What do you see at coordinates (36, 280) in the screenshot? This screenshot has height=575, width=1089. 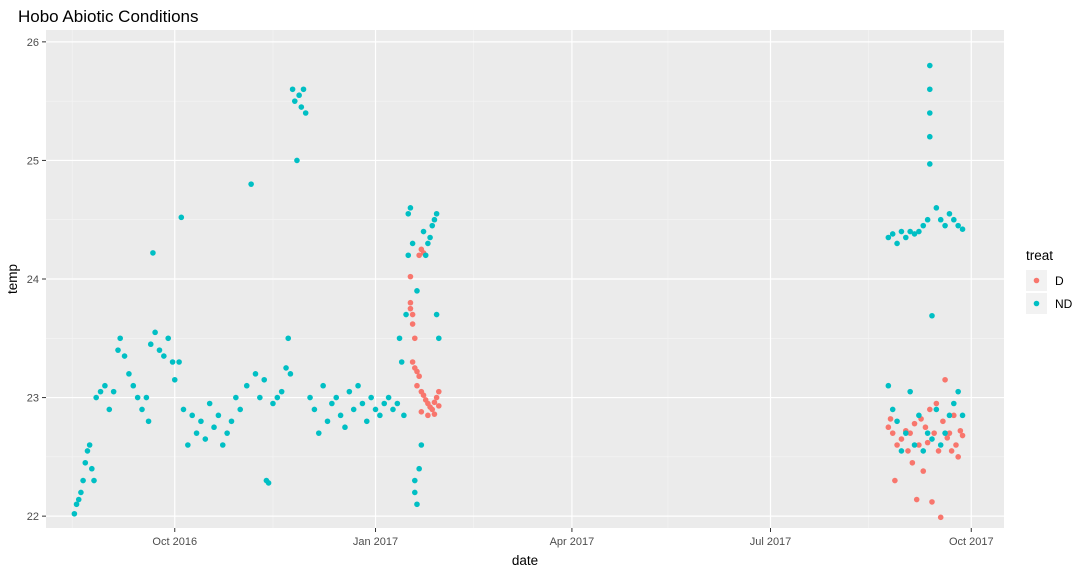 I see `y-axis: 22 23 24 25 26` at bounding box center [36, 280].